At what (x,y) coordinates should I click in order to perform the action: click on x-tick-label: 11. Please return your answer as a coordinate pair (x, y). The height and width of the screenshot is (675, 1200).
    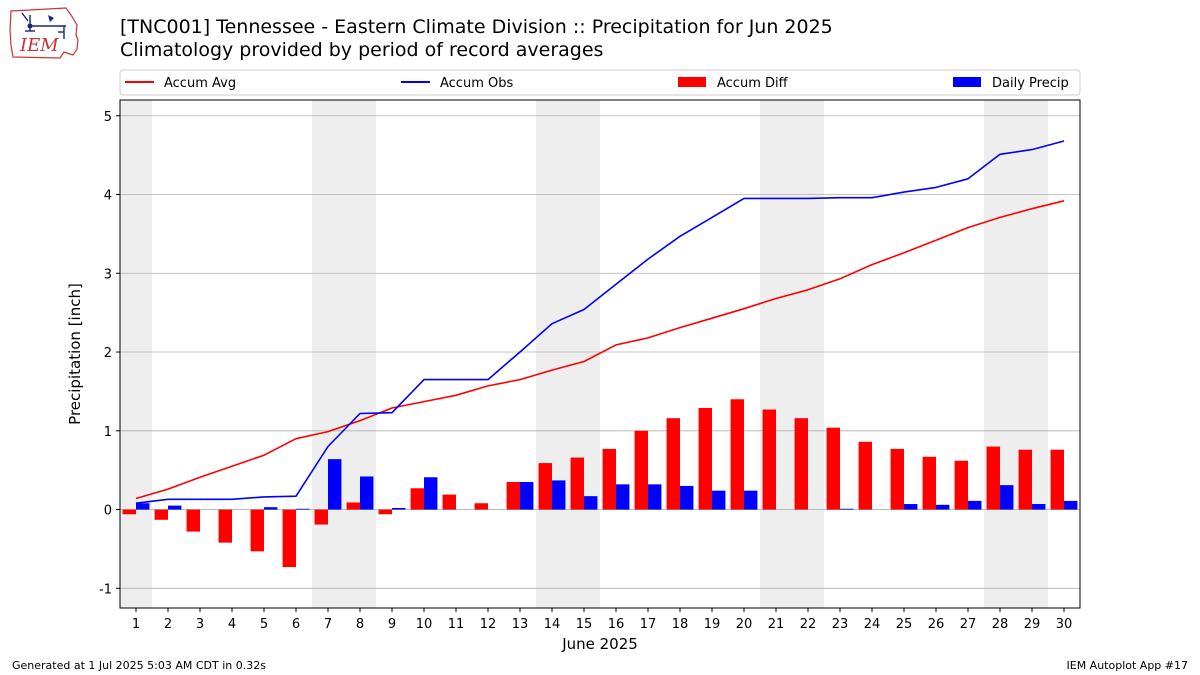
    Looking at the image, I should click on (456, 624).